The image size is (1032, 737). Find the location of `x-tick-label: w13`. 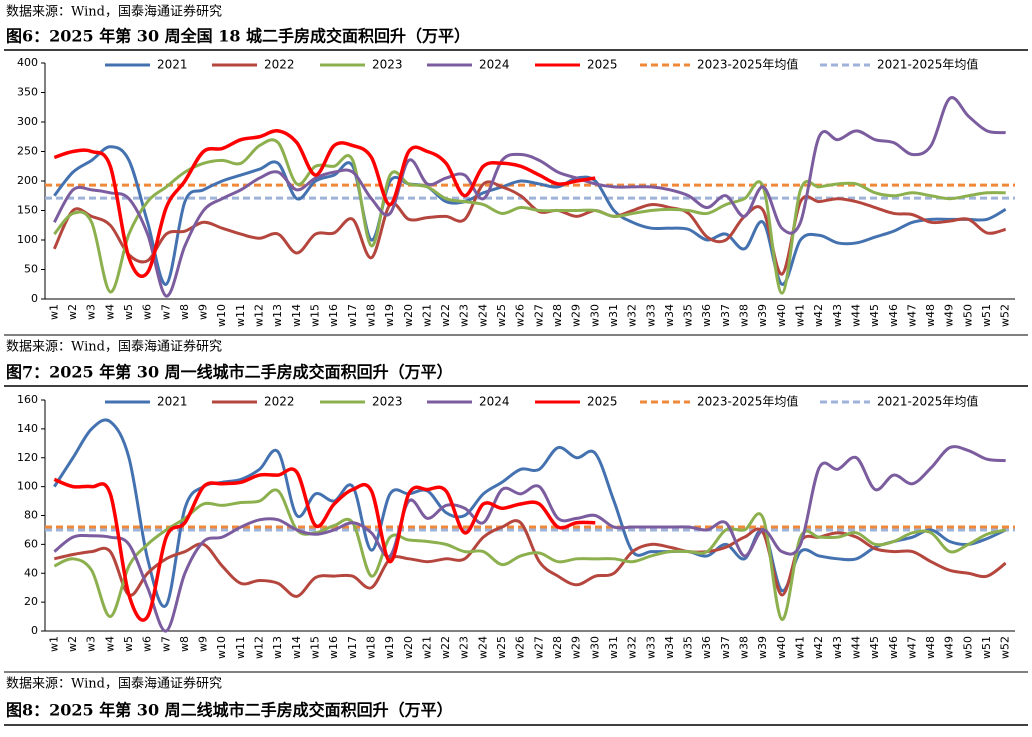

x-tick-label: w13 is located at coordinates (277, 647).